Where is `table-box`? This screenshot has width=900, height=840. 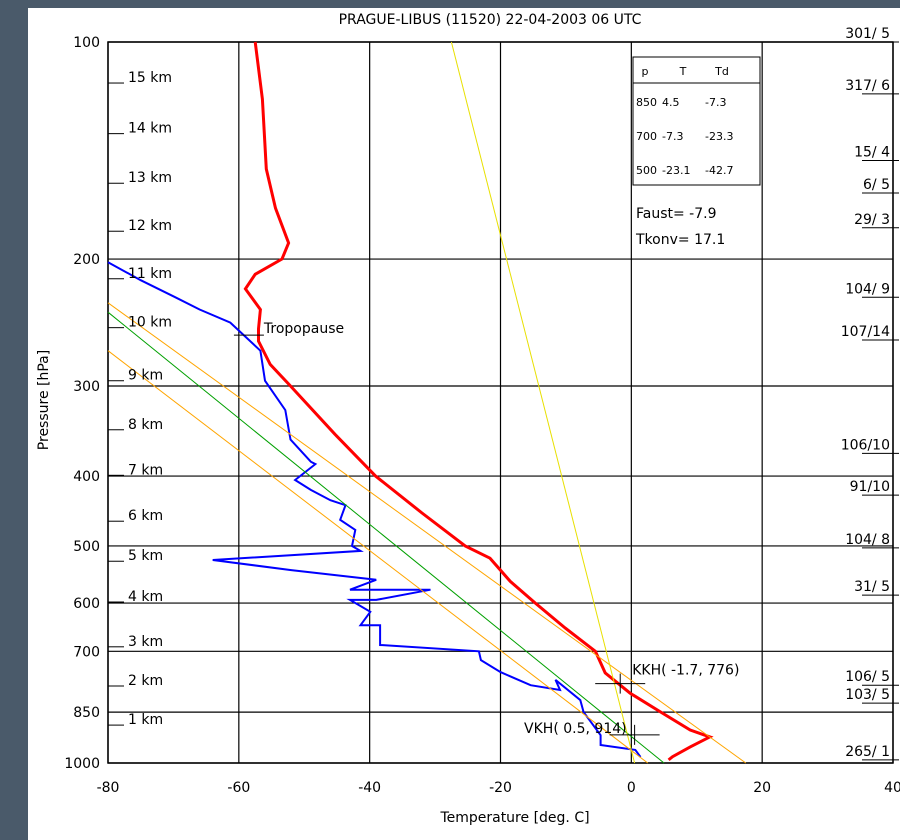
table-box is located at coordinates (696, 121).